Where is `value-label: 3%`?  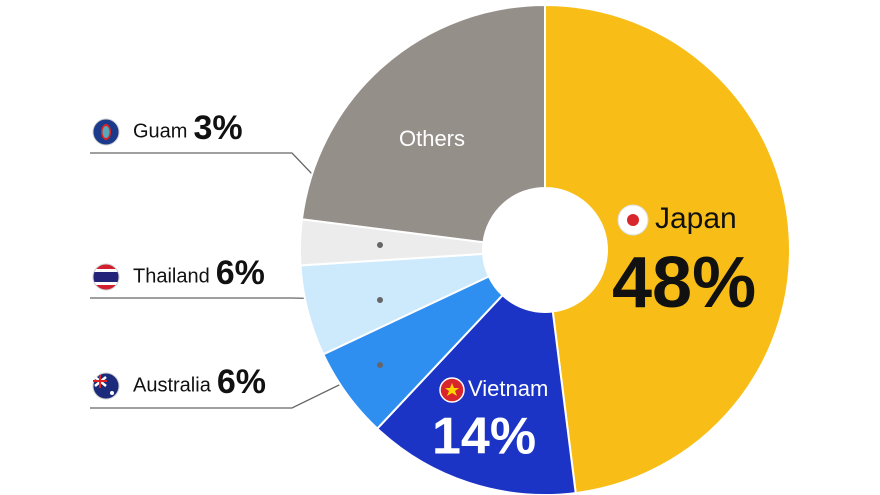 value-label: 3% is located at coordinates (217, 128).